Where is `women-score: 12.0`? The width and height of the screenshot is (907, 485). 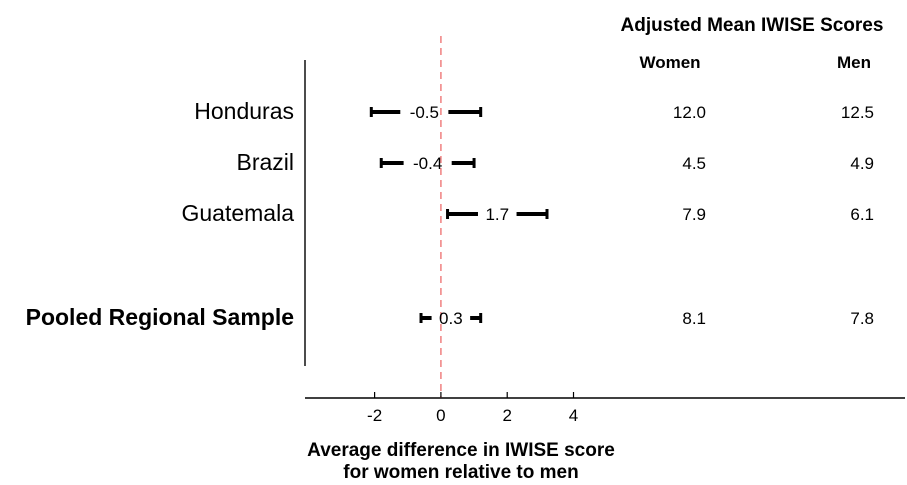
women-score: 12.0 is located at coordinates (689, 112).